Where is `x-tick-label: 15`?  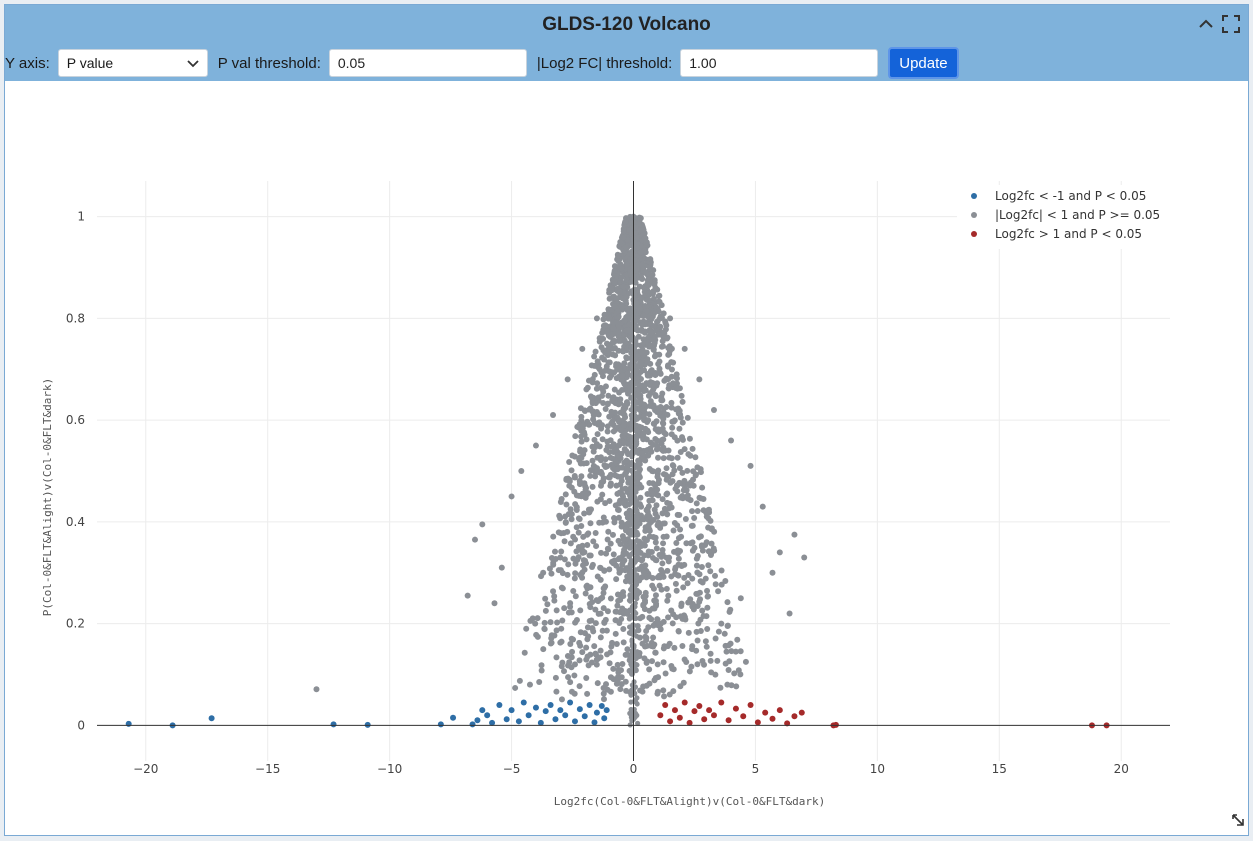
x-tick-label: 15 is located at coordinates (999, 769).